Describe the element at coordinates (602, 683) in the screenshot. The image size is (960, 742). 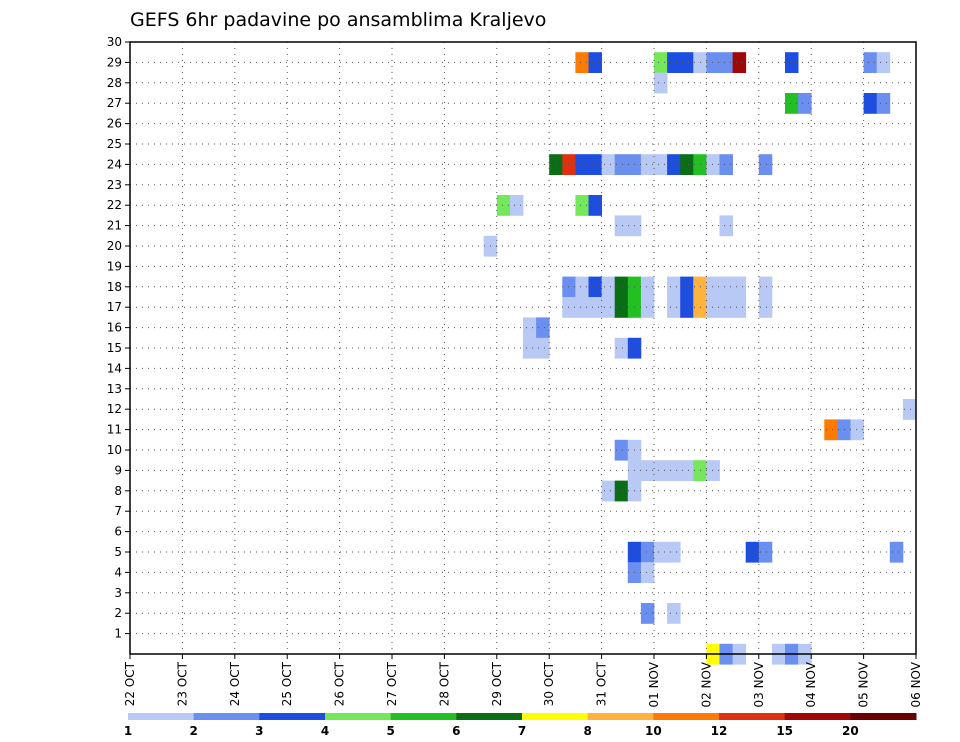
I see `x-tick-label: 31 OCT` at that location.